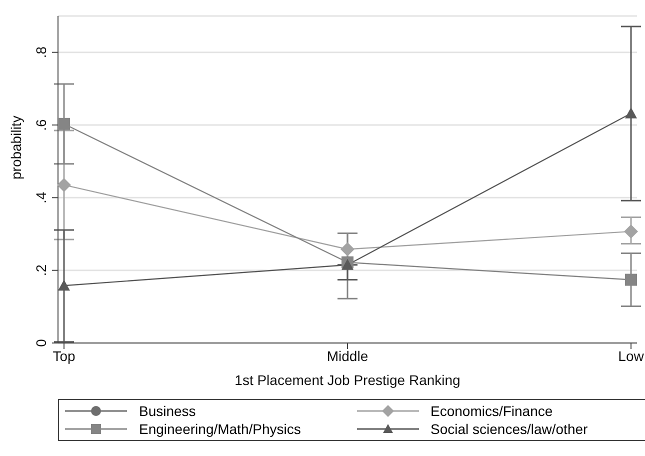 The width and height of the screenshot is (645, 456). What do you see at coordinates (347, 380) in the screenshot?
I see `x-axis-title: 1st Placement Job Prestige Ranking` at bounding box center [347, 380].